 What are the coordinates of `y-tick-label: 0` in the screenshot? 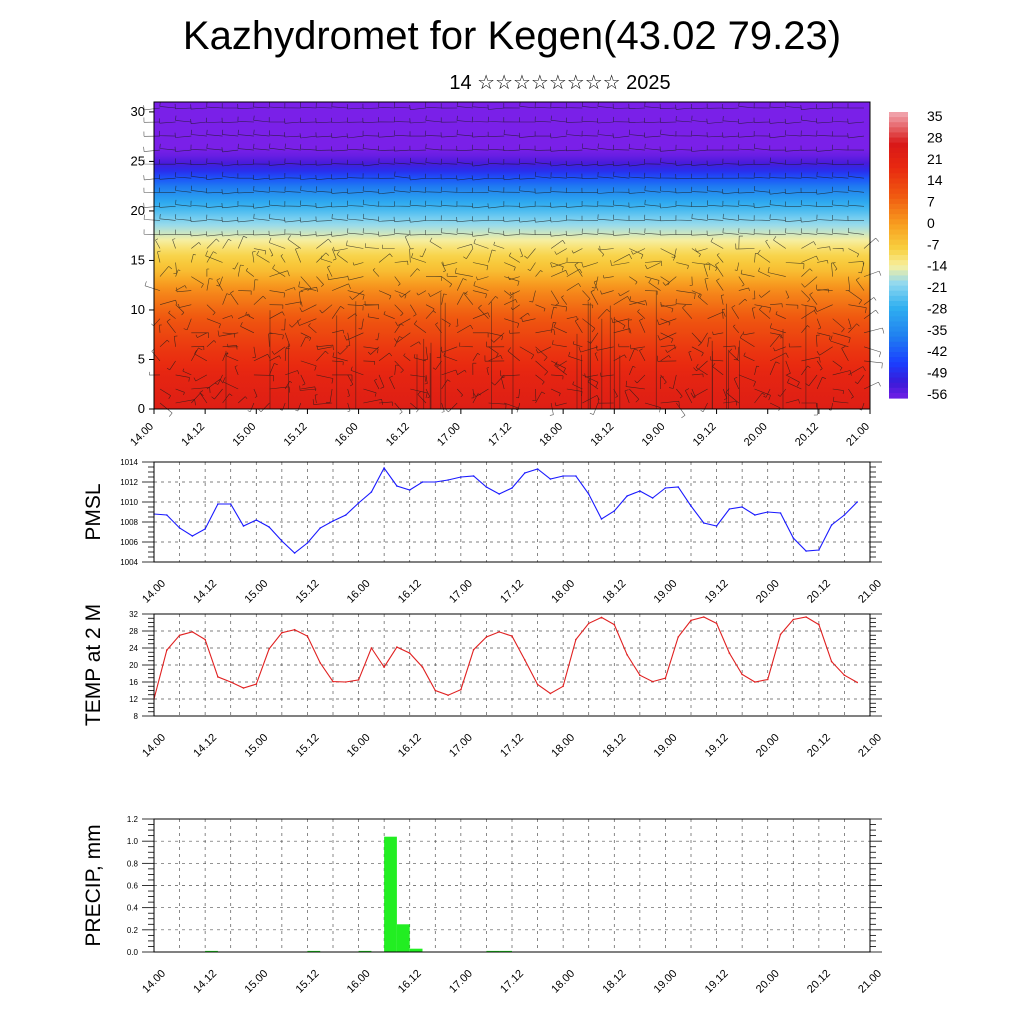 It's located at (141, 408).